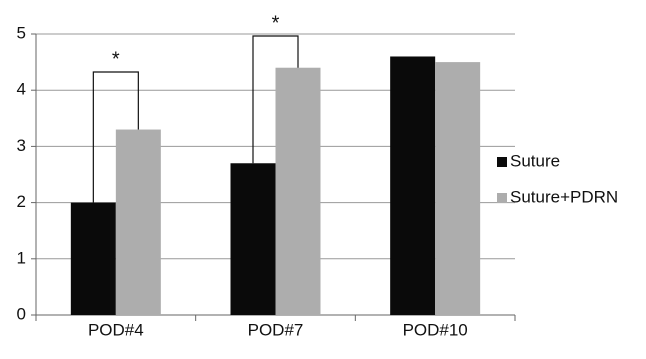 This screenshot has width=646, height=359. What do you see at coordinates (21, 89) in the screenshot?
I see `y-tick-label: 4` at bounding box center [21, 89].